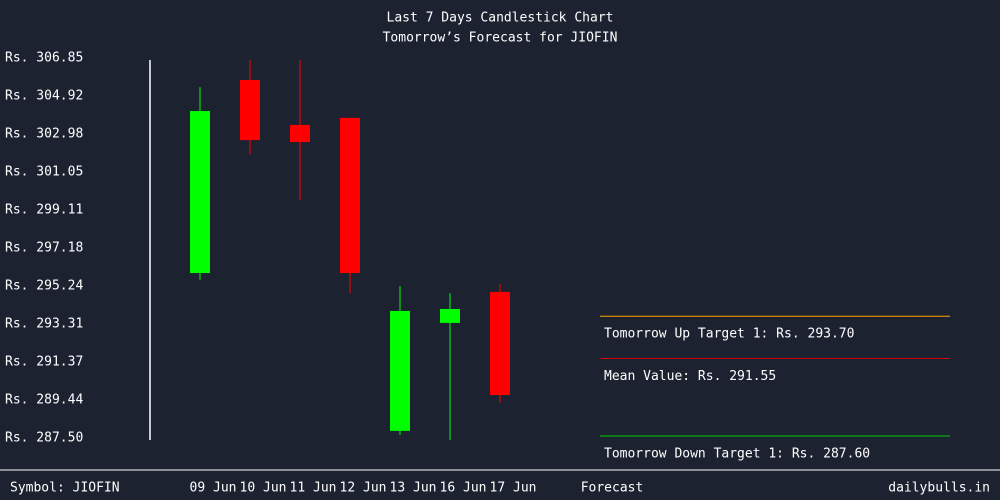 This screenshot has width=1000, height=500. What do you see at coordinates (612, 488) in the screenshot?
I see `forecast-label: Forecast` at bounding box center [612, 488].